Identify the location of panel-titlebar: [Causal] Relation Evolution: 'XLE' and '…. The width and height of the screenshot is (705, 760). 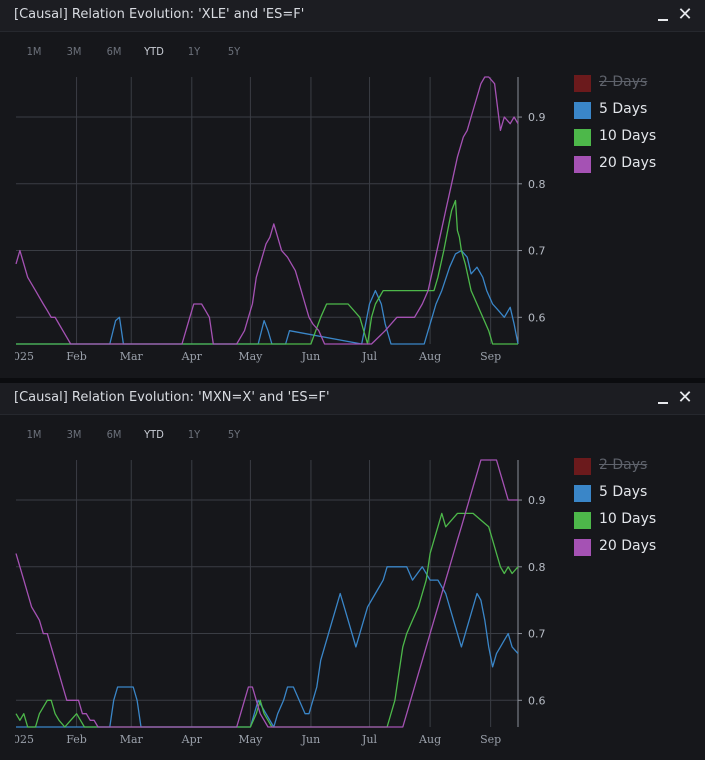
(352, 16).